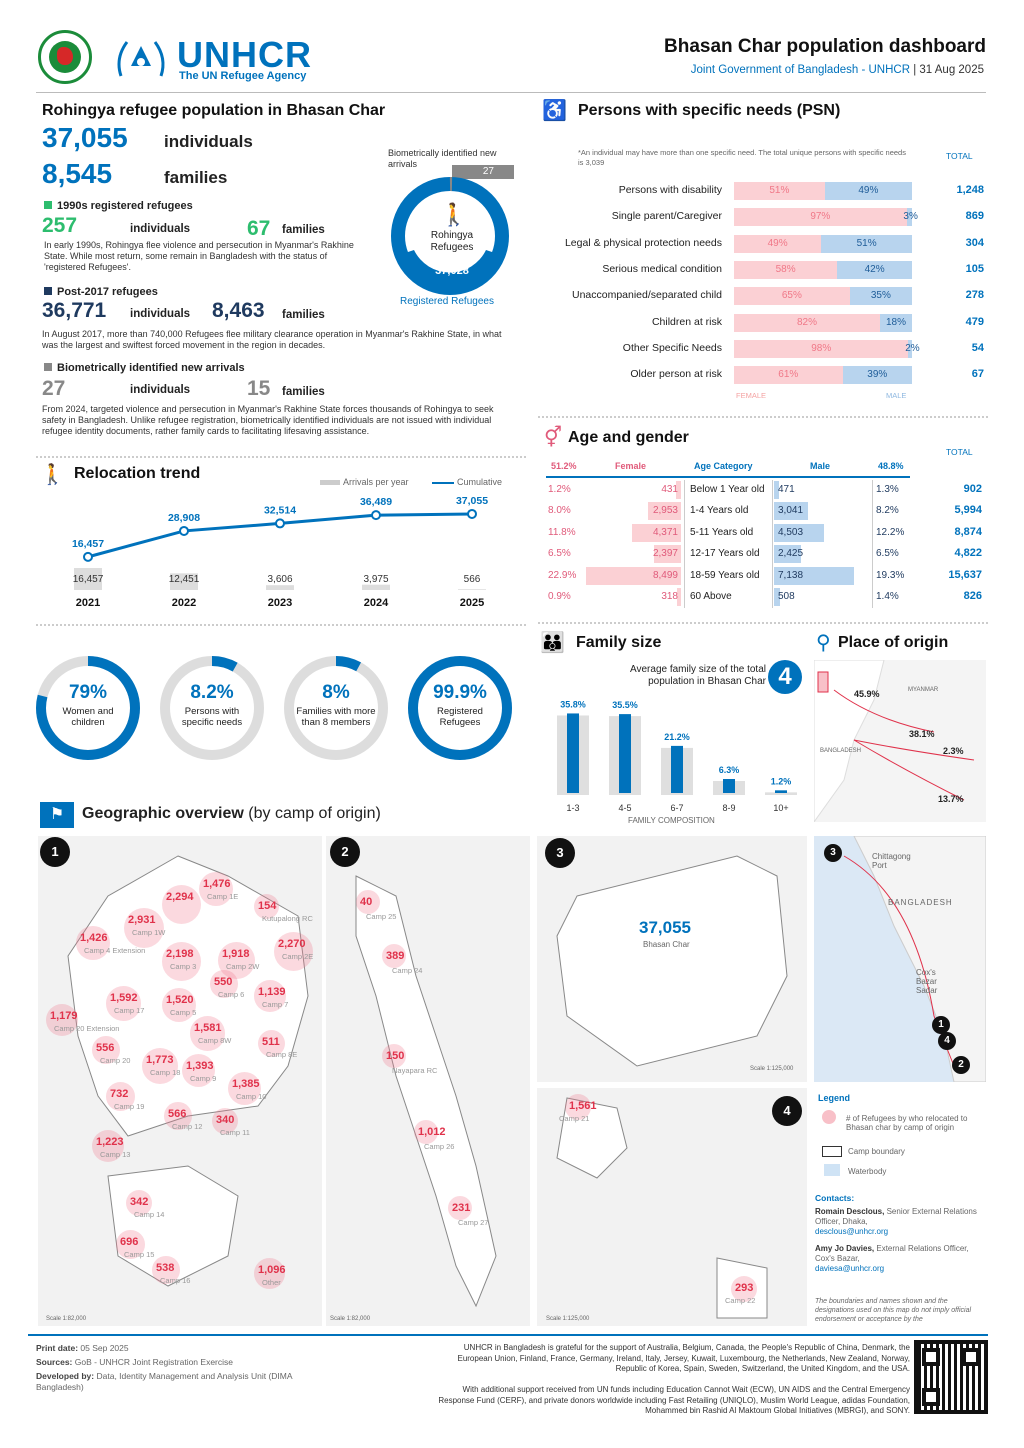  I want to click on psn-total-label: TOTAL, so click(959, 156).